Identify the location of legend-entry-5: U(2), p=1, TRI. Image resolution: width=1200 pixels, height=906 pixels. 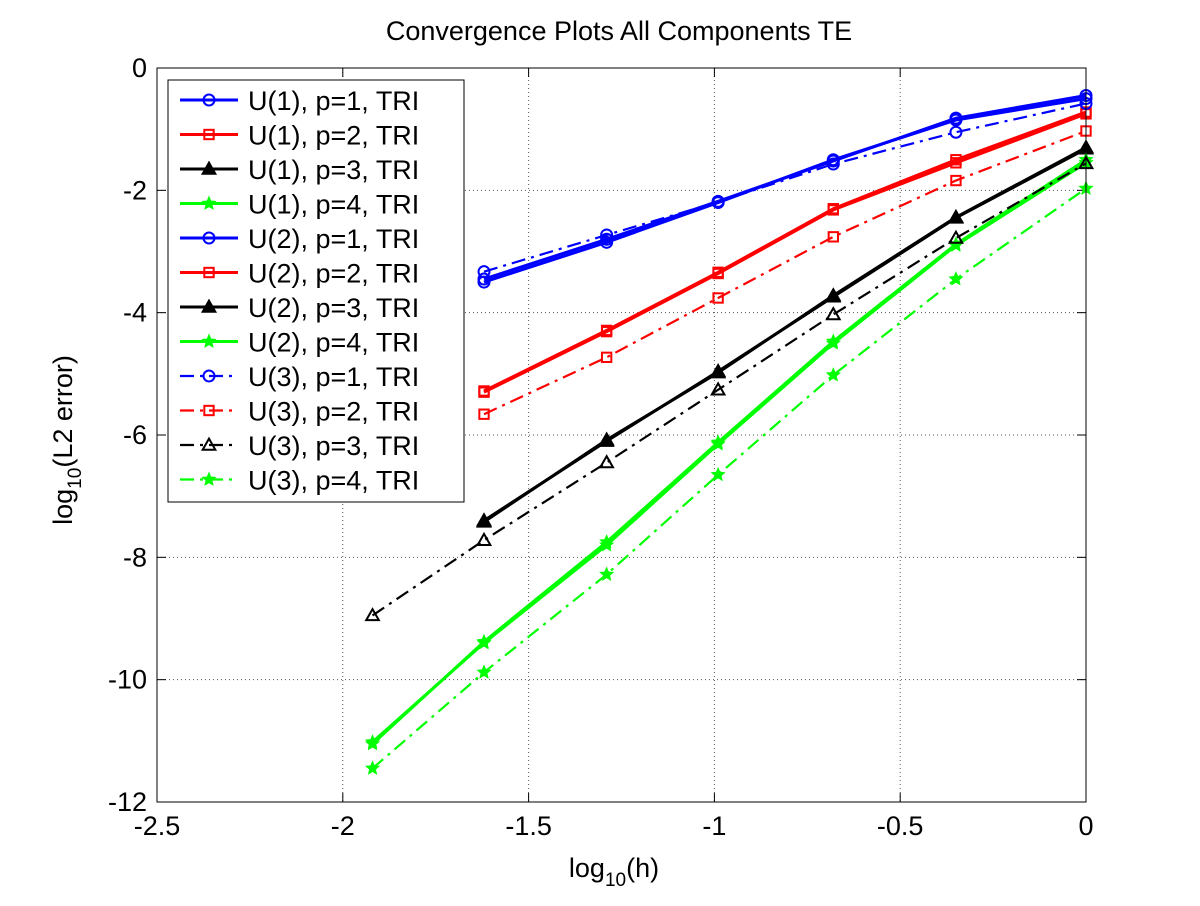
(299, 239).